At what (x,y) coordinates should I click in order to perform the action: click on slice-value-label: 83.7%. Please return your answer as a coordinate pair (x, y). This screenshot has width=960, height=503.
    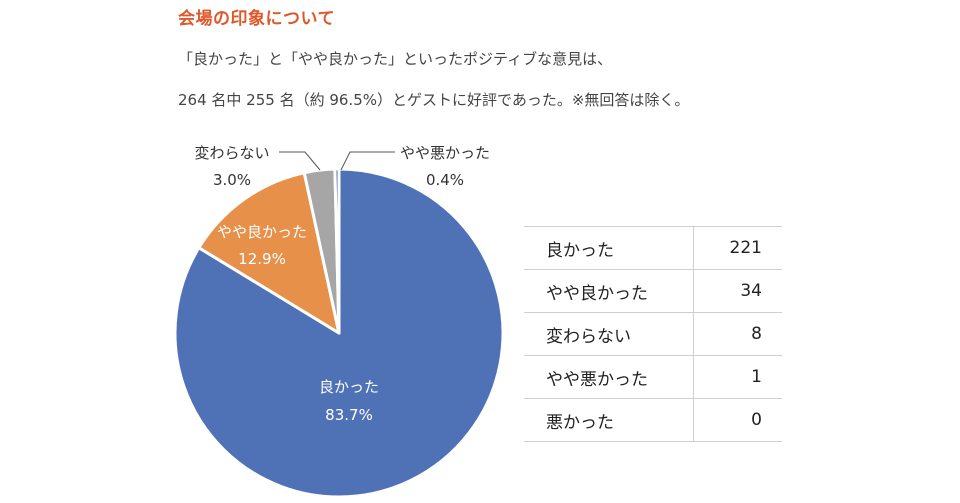
    Looking at the image, I should click on (349, 415).